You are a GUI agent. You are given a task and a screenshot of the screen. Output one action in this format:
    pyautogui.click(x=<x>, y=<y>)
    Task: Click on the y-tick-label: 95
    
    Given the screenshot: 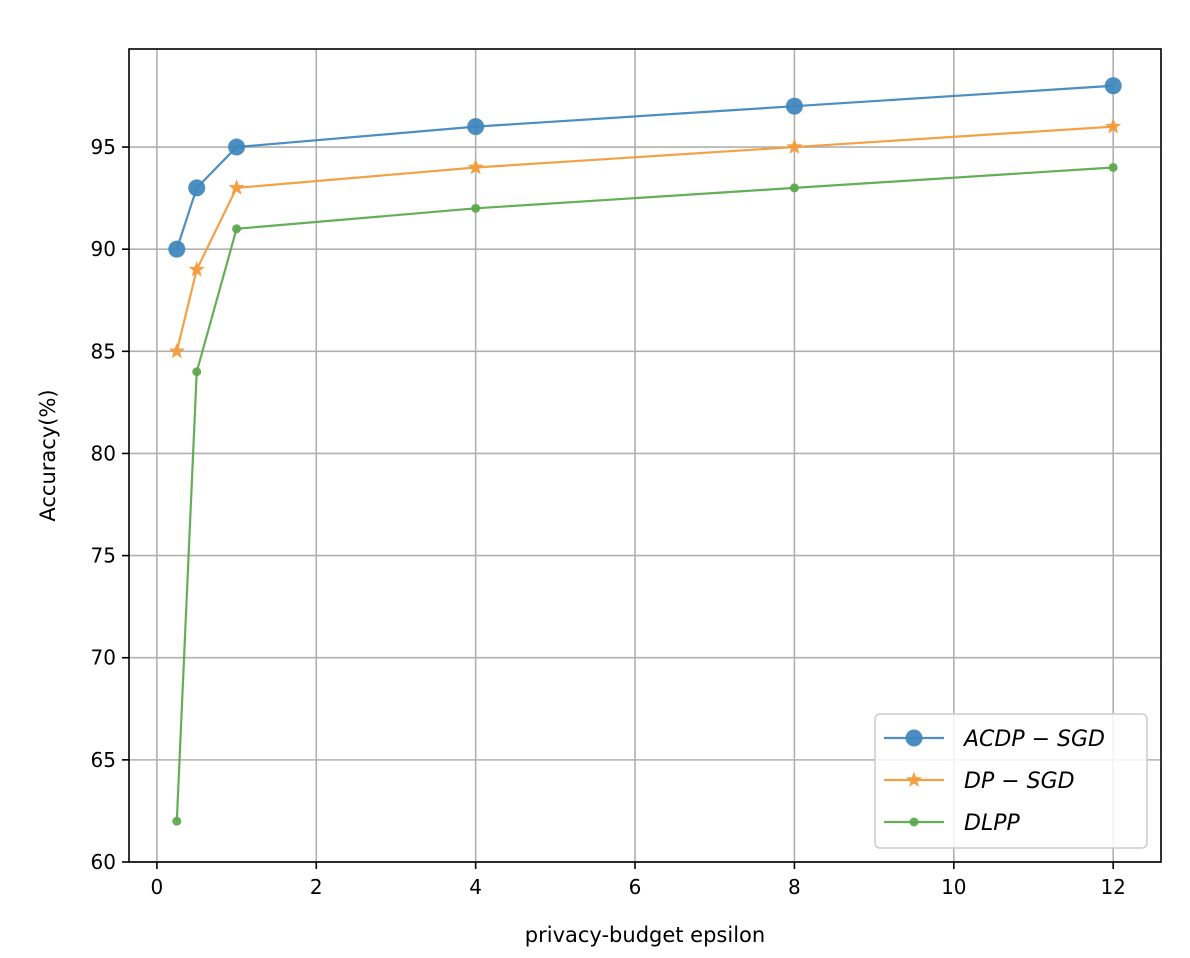 What is the action you would take?
    pyautogui.click(x=103, y=147)
    